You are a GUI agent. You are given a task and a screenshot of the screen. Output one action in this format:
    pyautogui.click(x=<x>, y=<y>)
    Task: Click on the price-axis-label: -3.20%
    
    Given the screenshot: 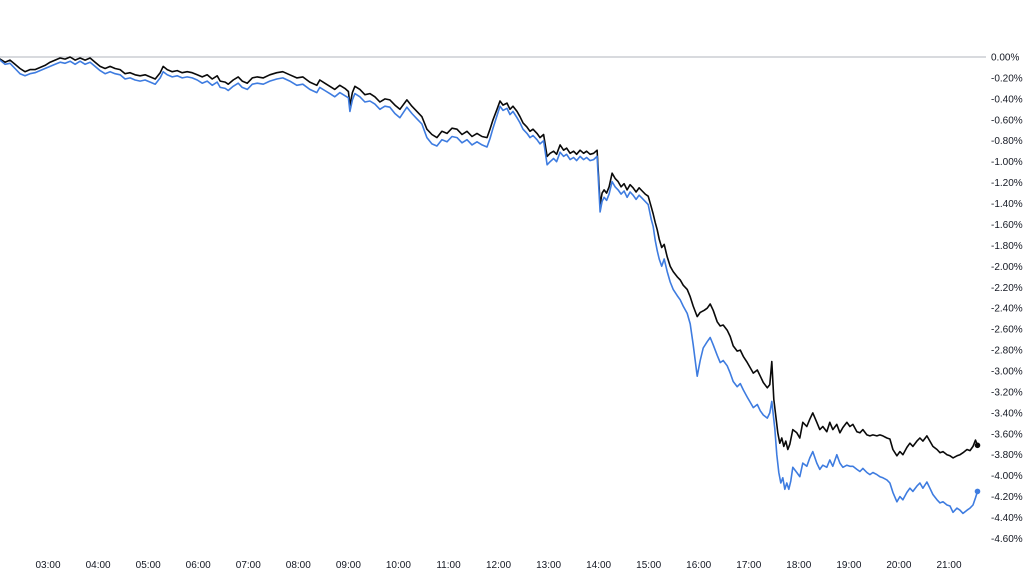 What is the action you would take?
    pyautogui.click(x=1007, y=392)
    